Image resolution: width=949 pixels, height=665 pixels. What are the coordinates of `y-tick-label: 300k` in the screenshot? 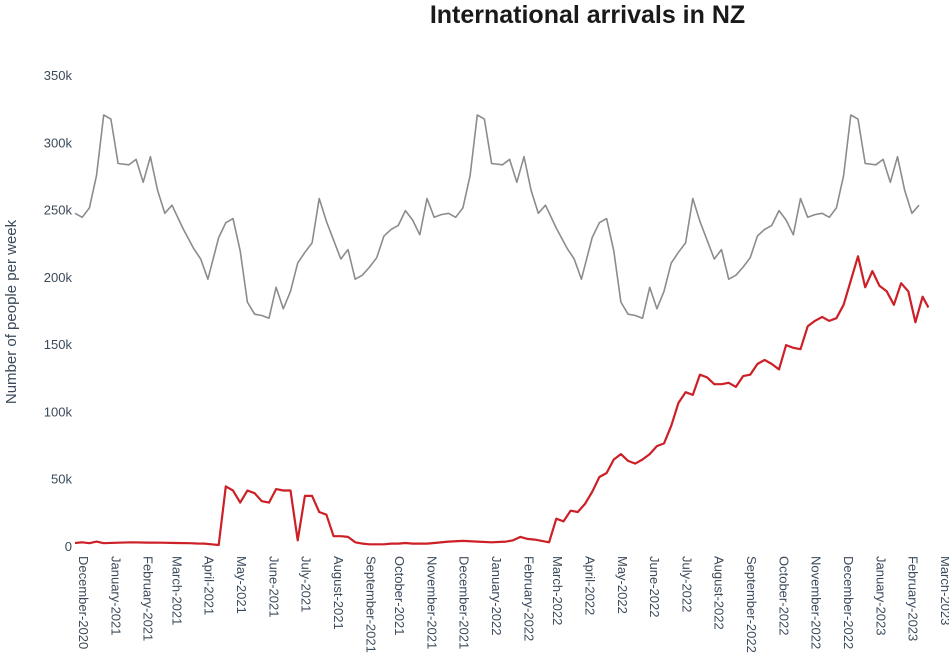 It's located at (58, 142).